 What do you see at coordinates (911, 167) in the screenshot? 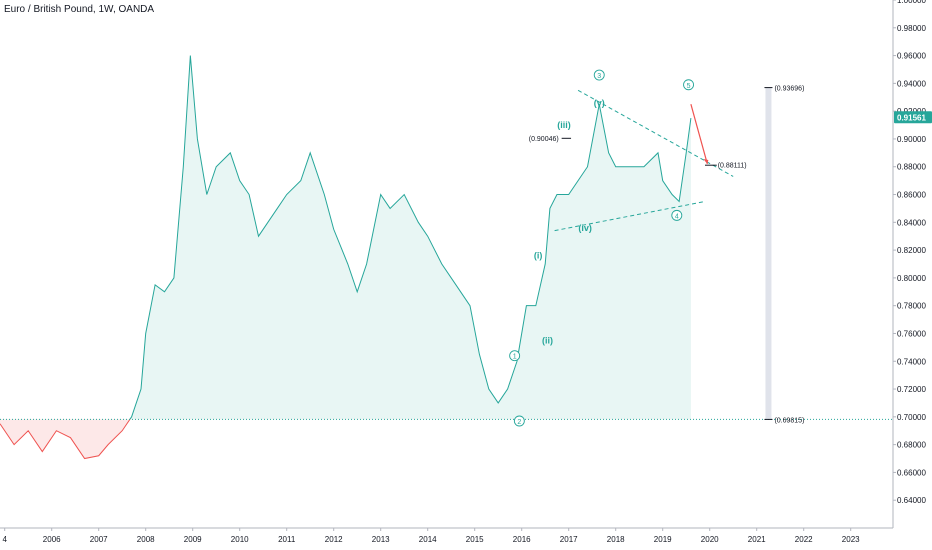
I see `y-tick-label: 0.88000` at bounding box center [911, 167].